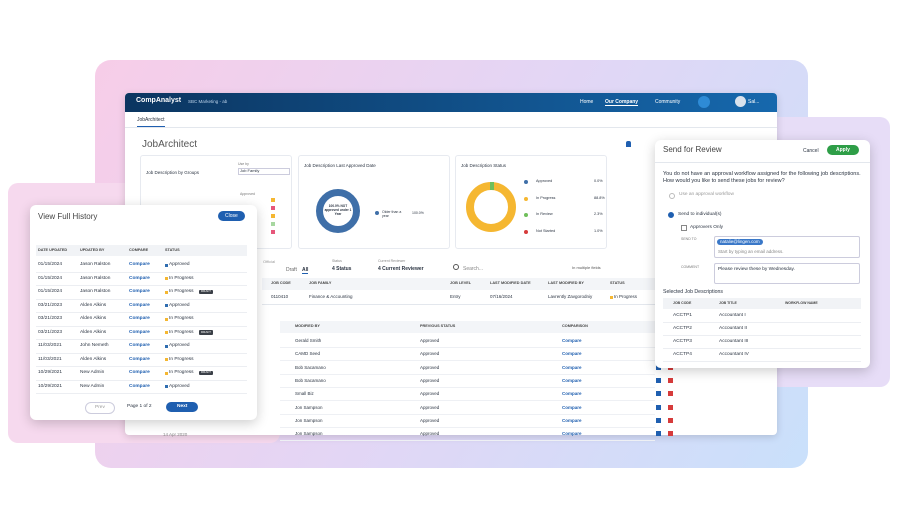 This screenshot has width=900, height=531. I want to click on cell: Bob Sacamano, so click(310, 380).